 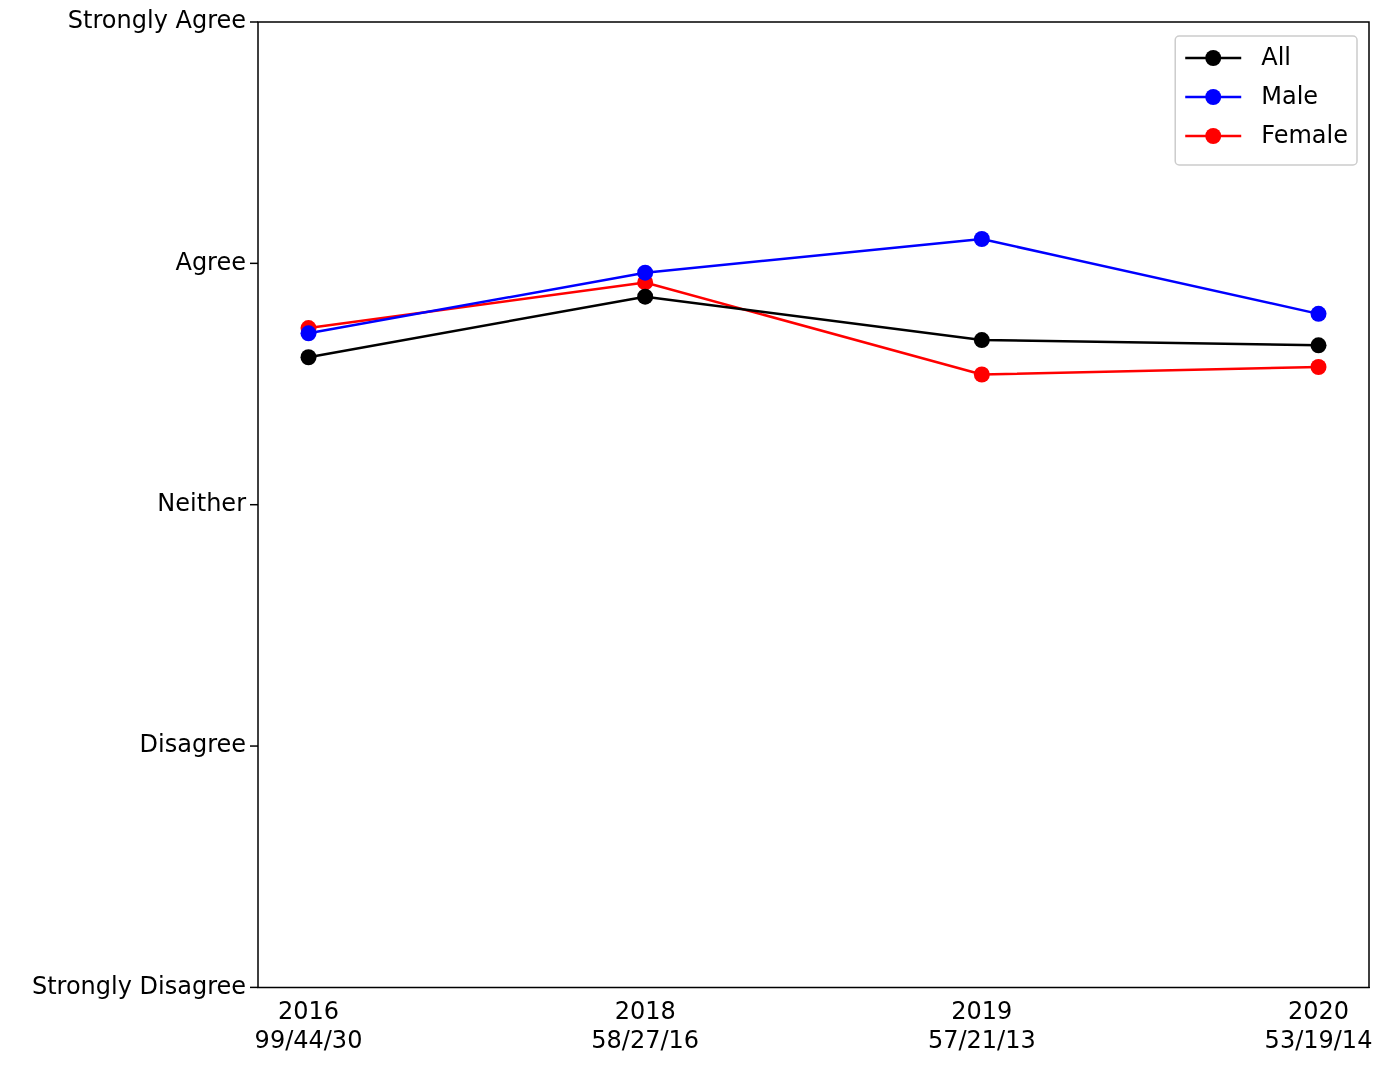 What do you see at coordinates (138, 985) in the screenshot?
I see `text: Strongly Disagree` at bounding box center [138, 985].